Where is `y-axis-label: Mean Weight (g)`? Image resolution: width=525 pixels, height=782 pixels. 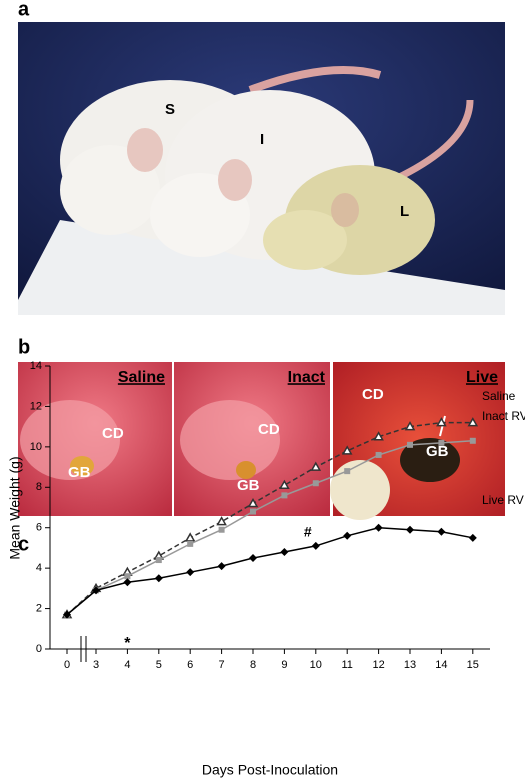
y-axis-label: Mean Weight (g) is located at coordinates (15, 507).